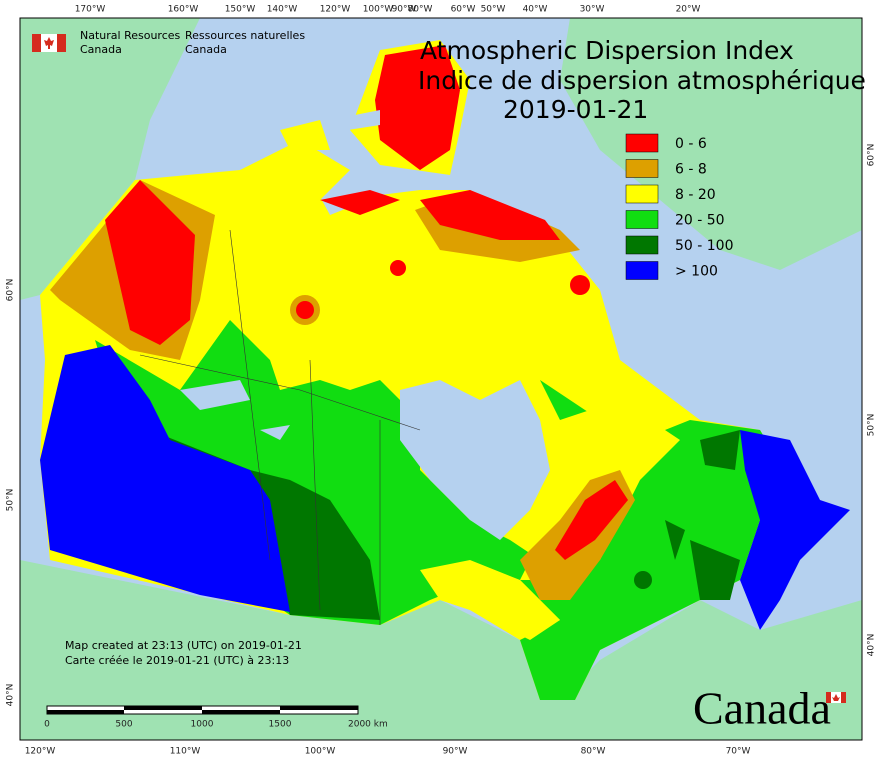  Describe the element at coordinates (490, 600) in the screenshot. I see `yellow-south` at that location.